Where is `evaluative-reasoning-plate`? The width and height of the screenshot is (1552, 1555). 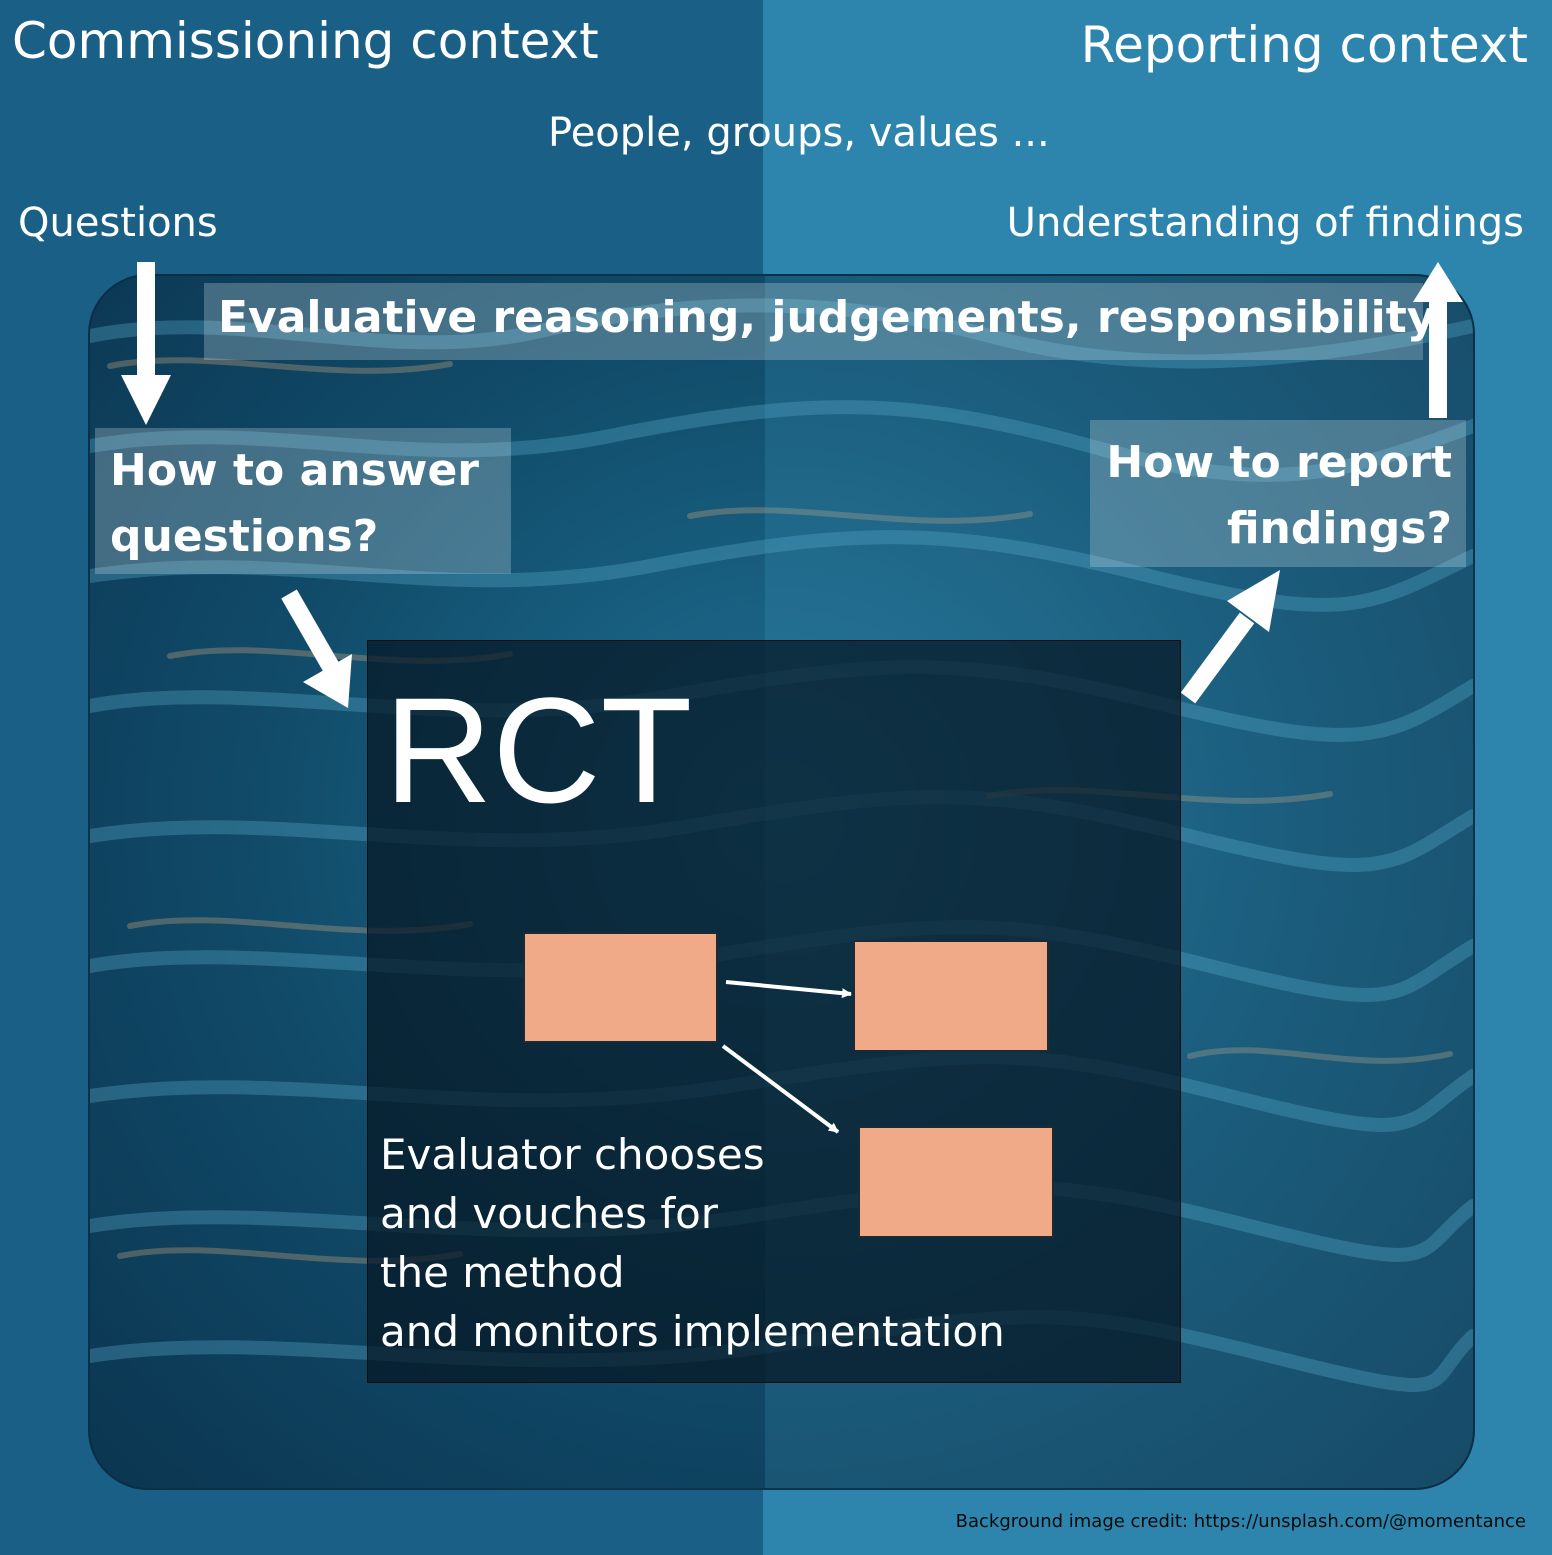
evaluative-reasoning-plate is located at coordinates (813, 321).